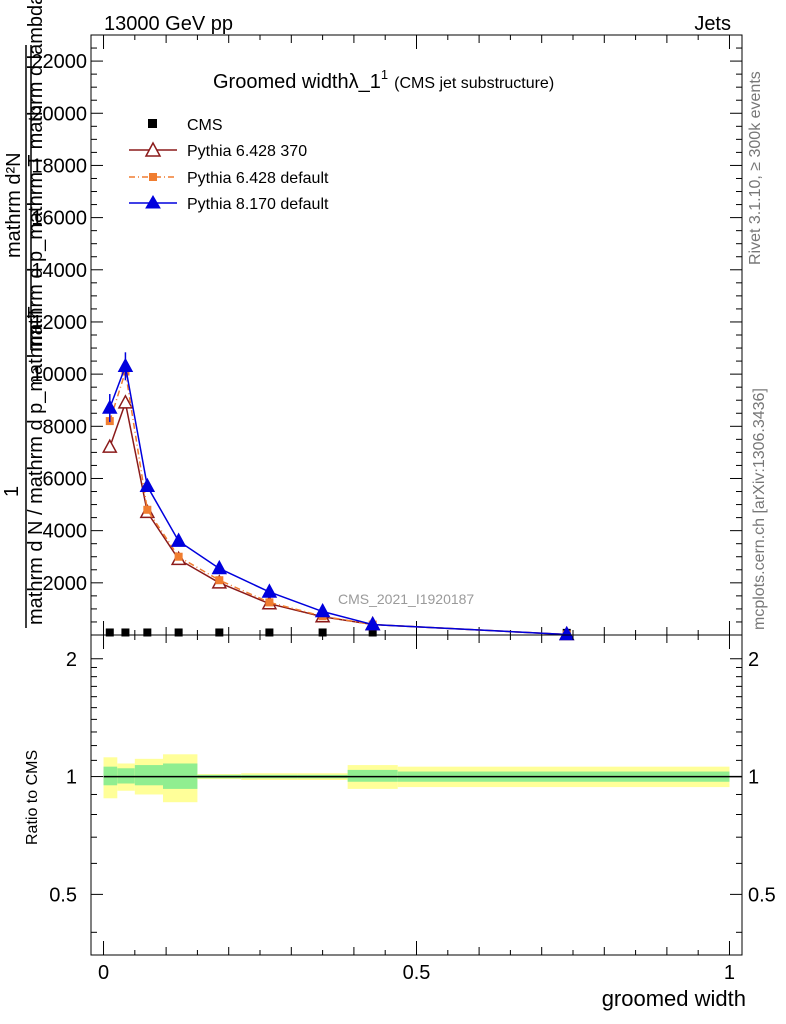 The width and height of the screenshot is (786, 1024). Describe the element at coordinates (755, 168) in the screenshot. I see `rivet-label: Rivet 3.1.10, ≥ 300k events` at that location.